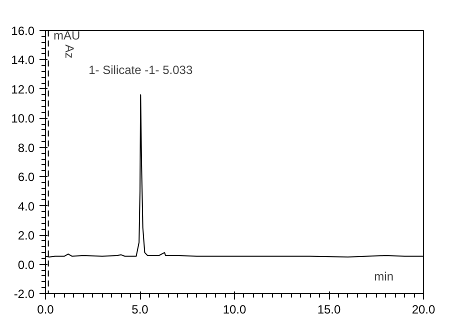  What do you see at coordinates (140, 69) in the screenshot?
I see `annotation: 1- Silicate -1- 5.033` at bounding box center [140, 69].